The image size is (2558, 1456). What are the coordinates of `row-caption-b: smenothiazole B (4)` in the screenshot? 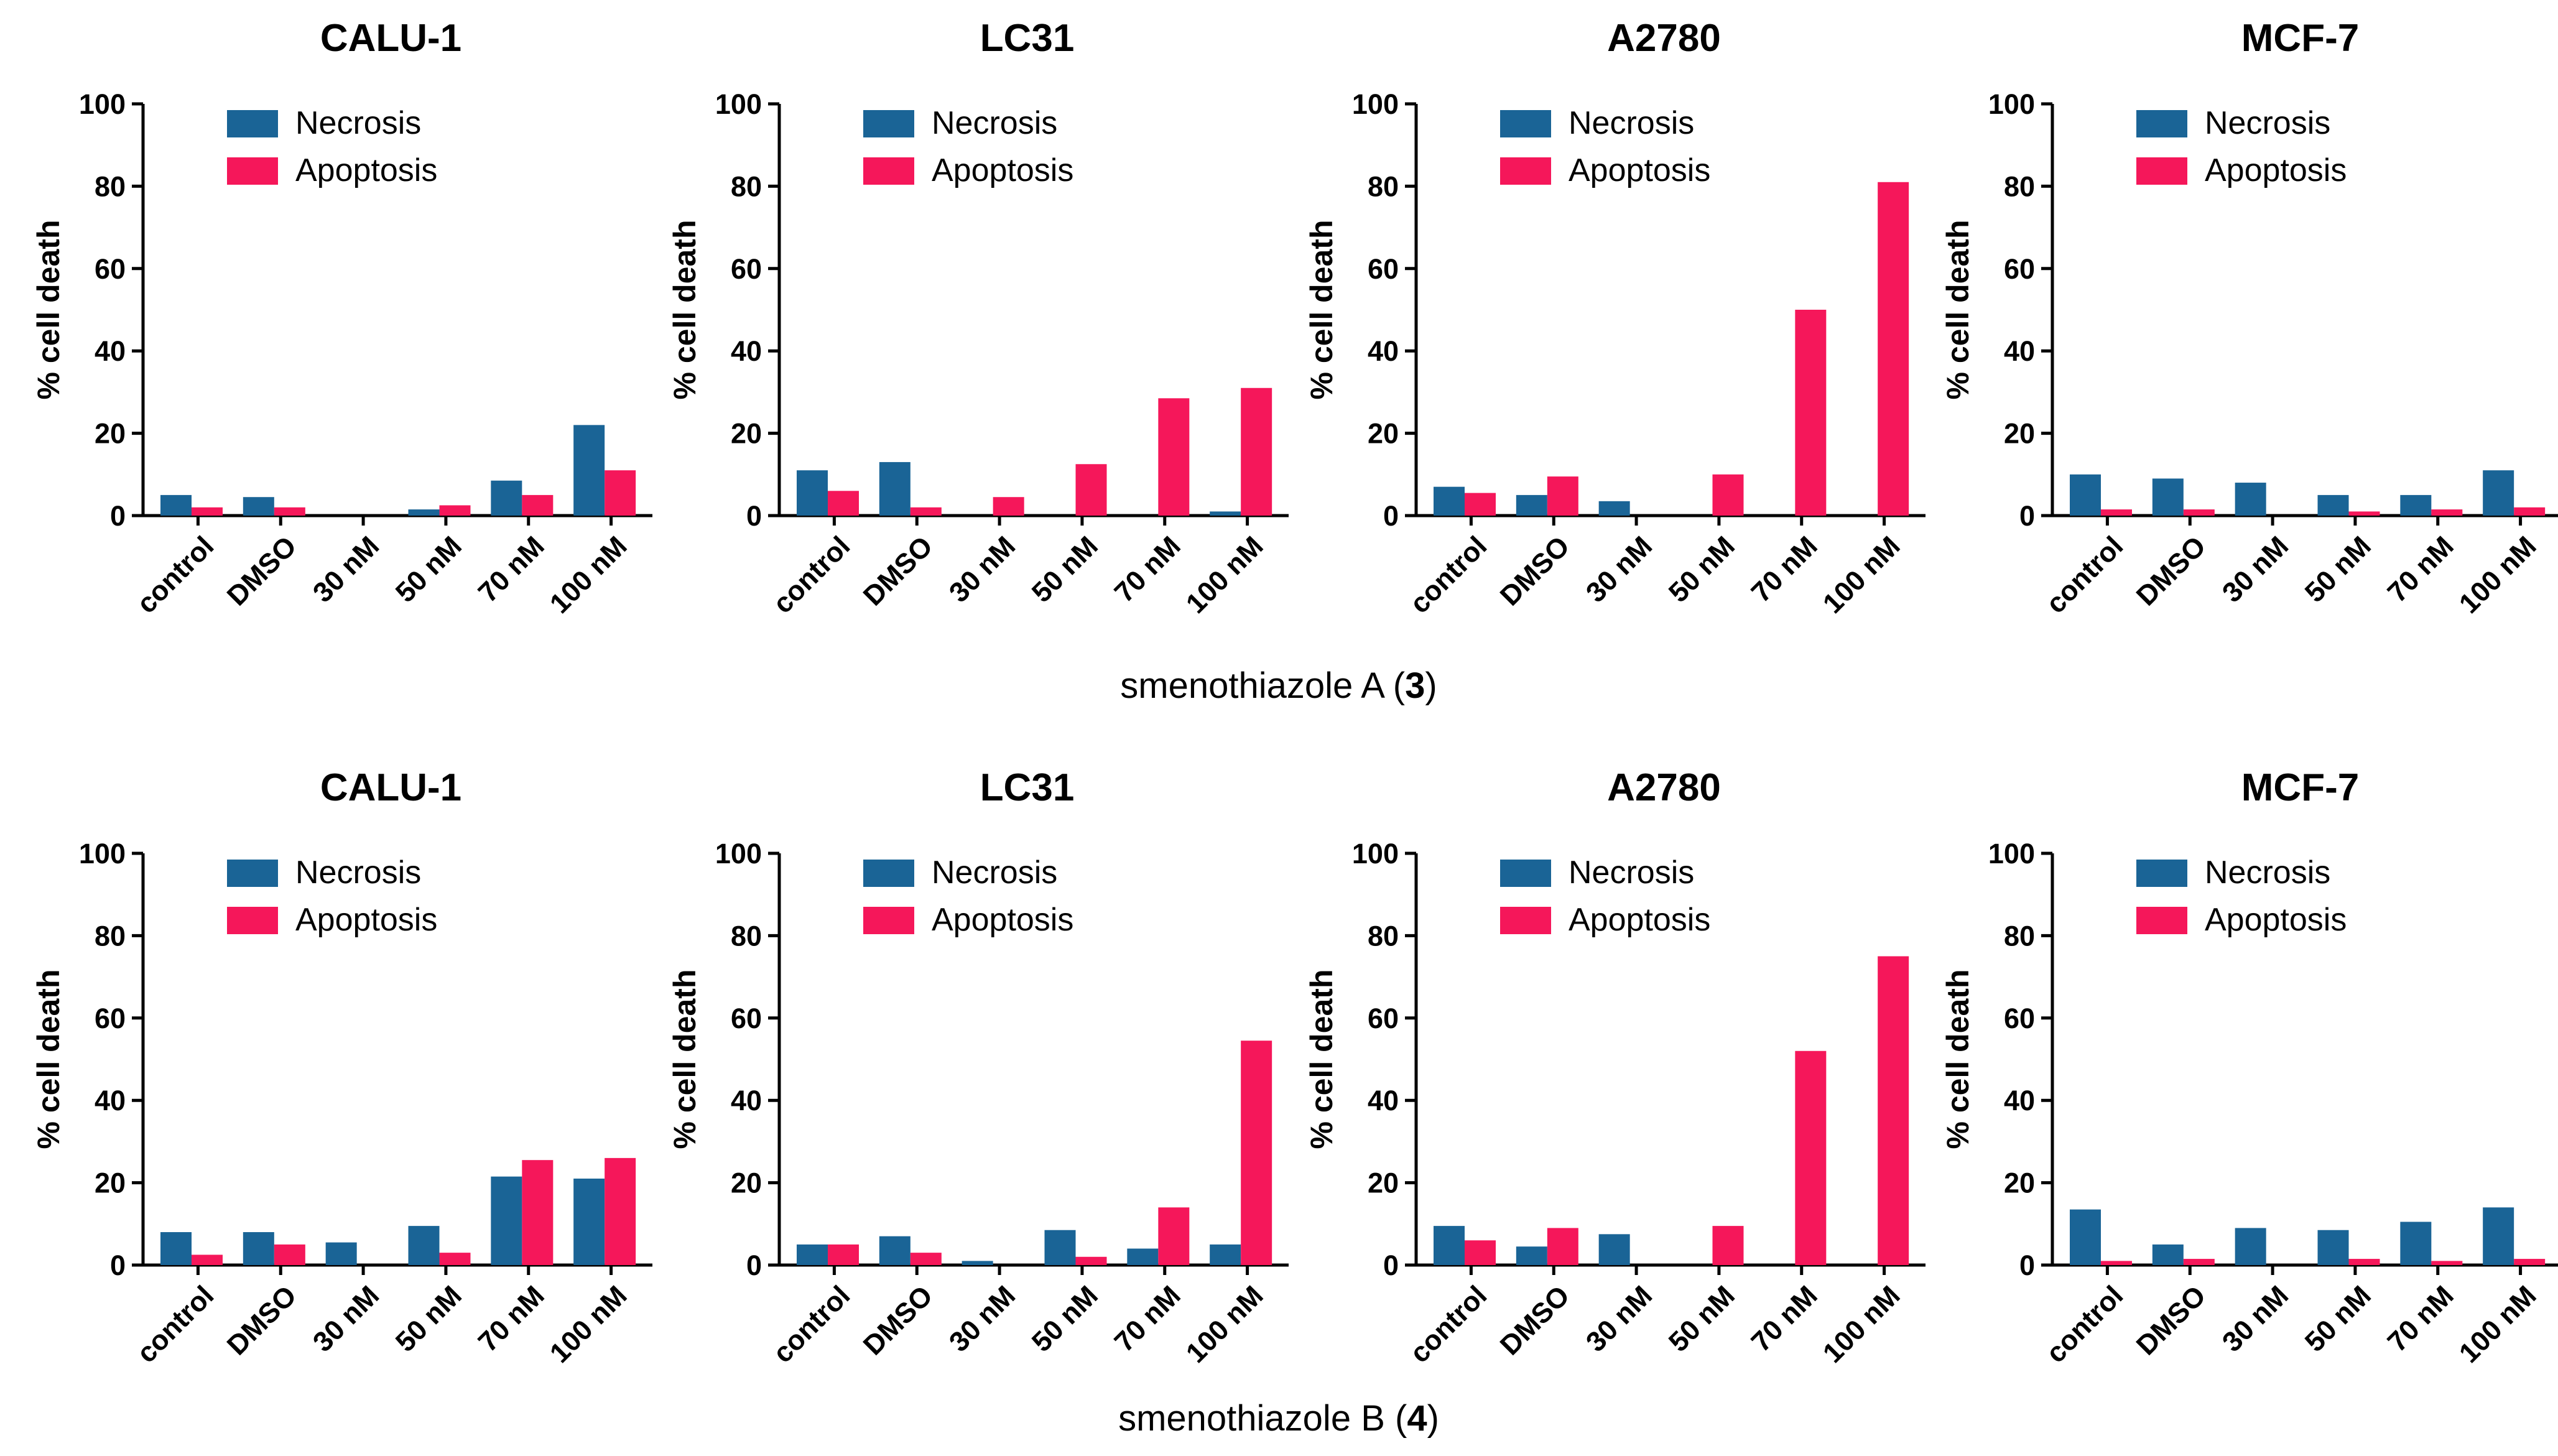 It's located at (1278, 1418).